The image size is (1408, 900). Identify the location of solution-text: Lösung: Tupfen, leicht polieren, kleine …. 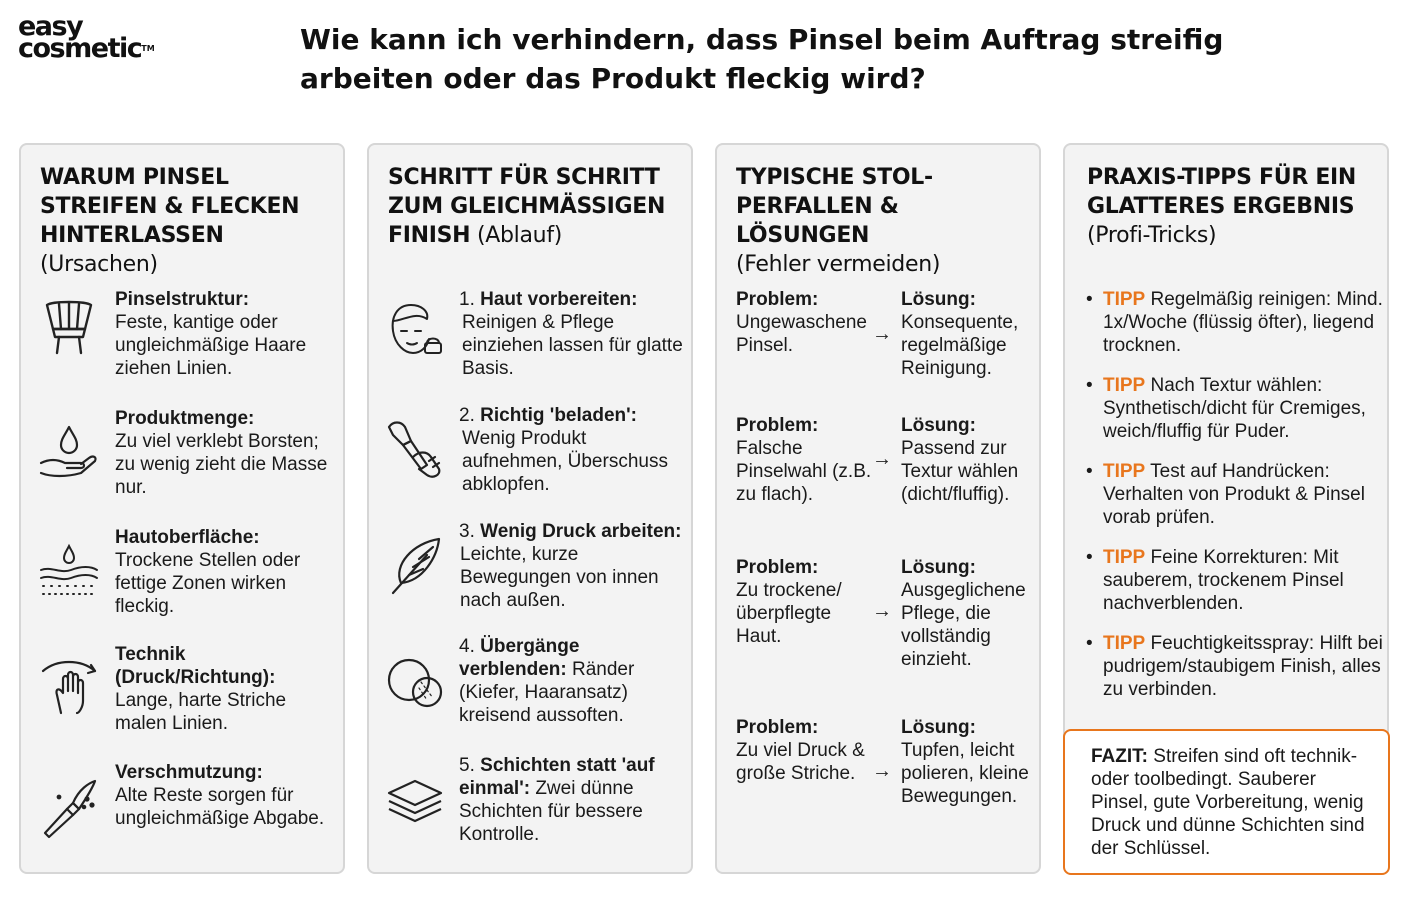
(965, 762).